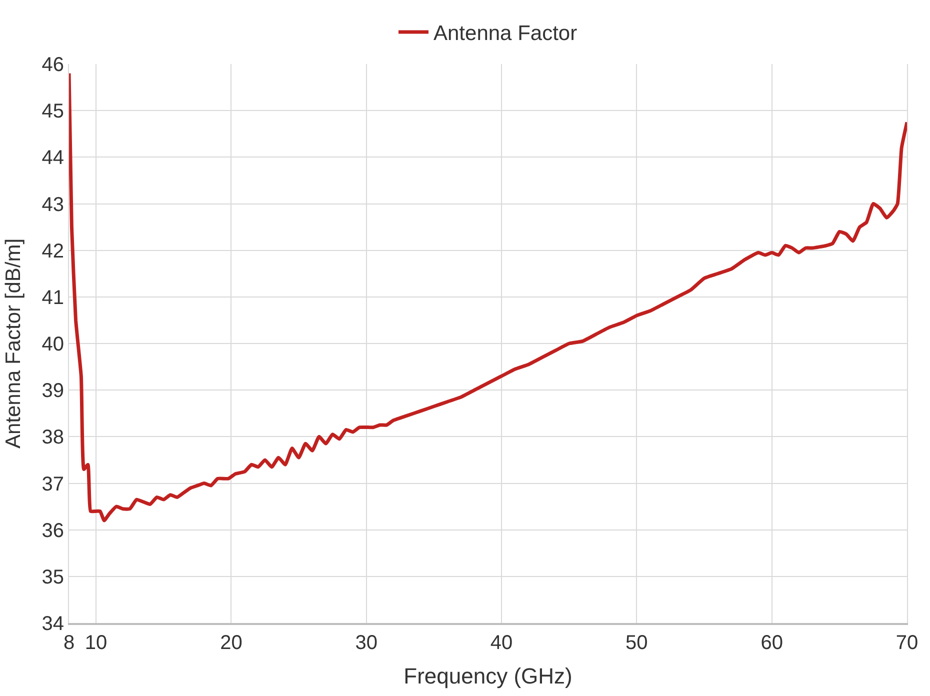  What do you see at coordinates (53, 391) in the screenshot?
I see `y-tick-label: 39` at bounding box center [53, 391].